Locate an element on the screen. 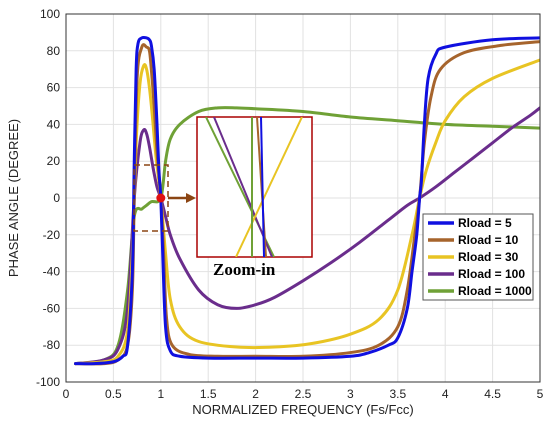  x-tick-label: 1.5 is located at coordinates (208, 394).